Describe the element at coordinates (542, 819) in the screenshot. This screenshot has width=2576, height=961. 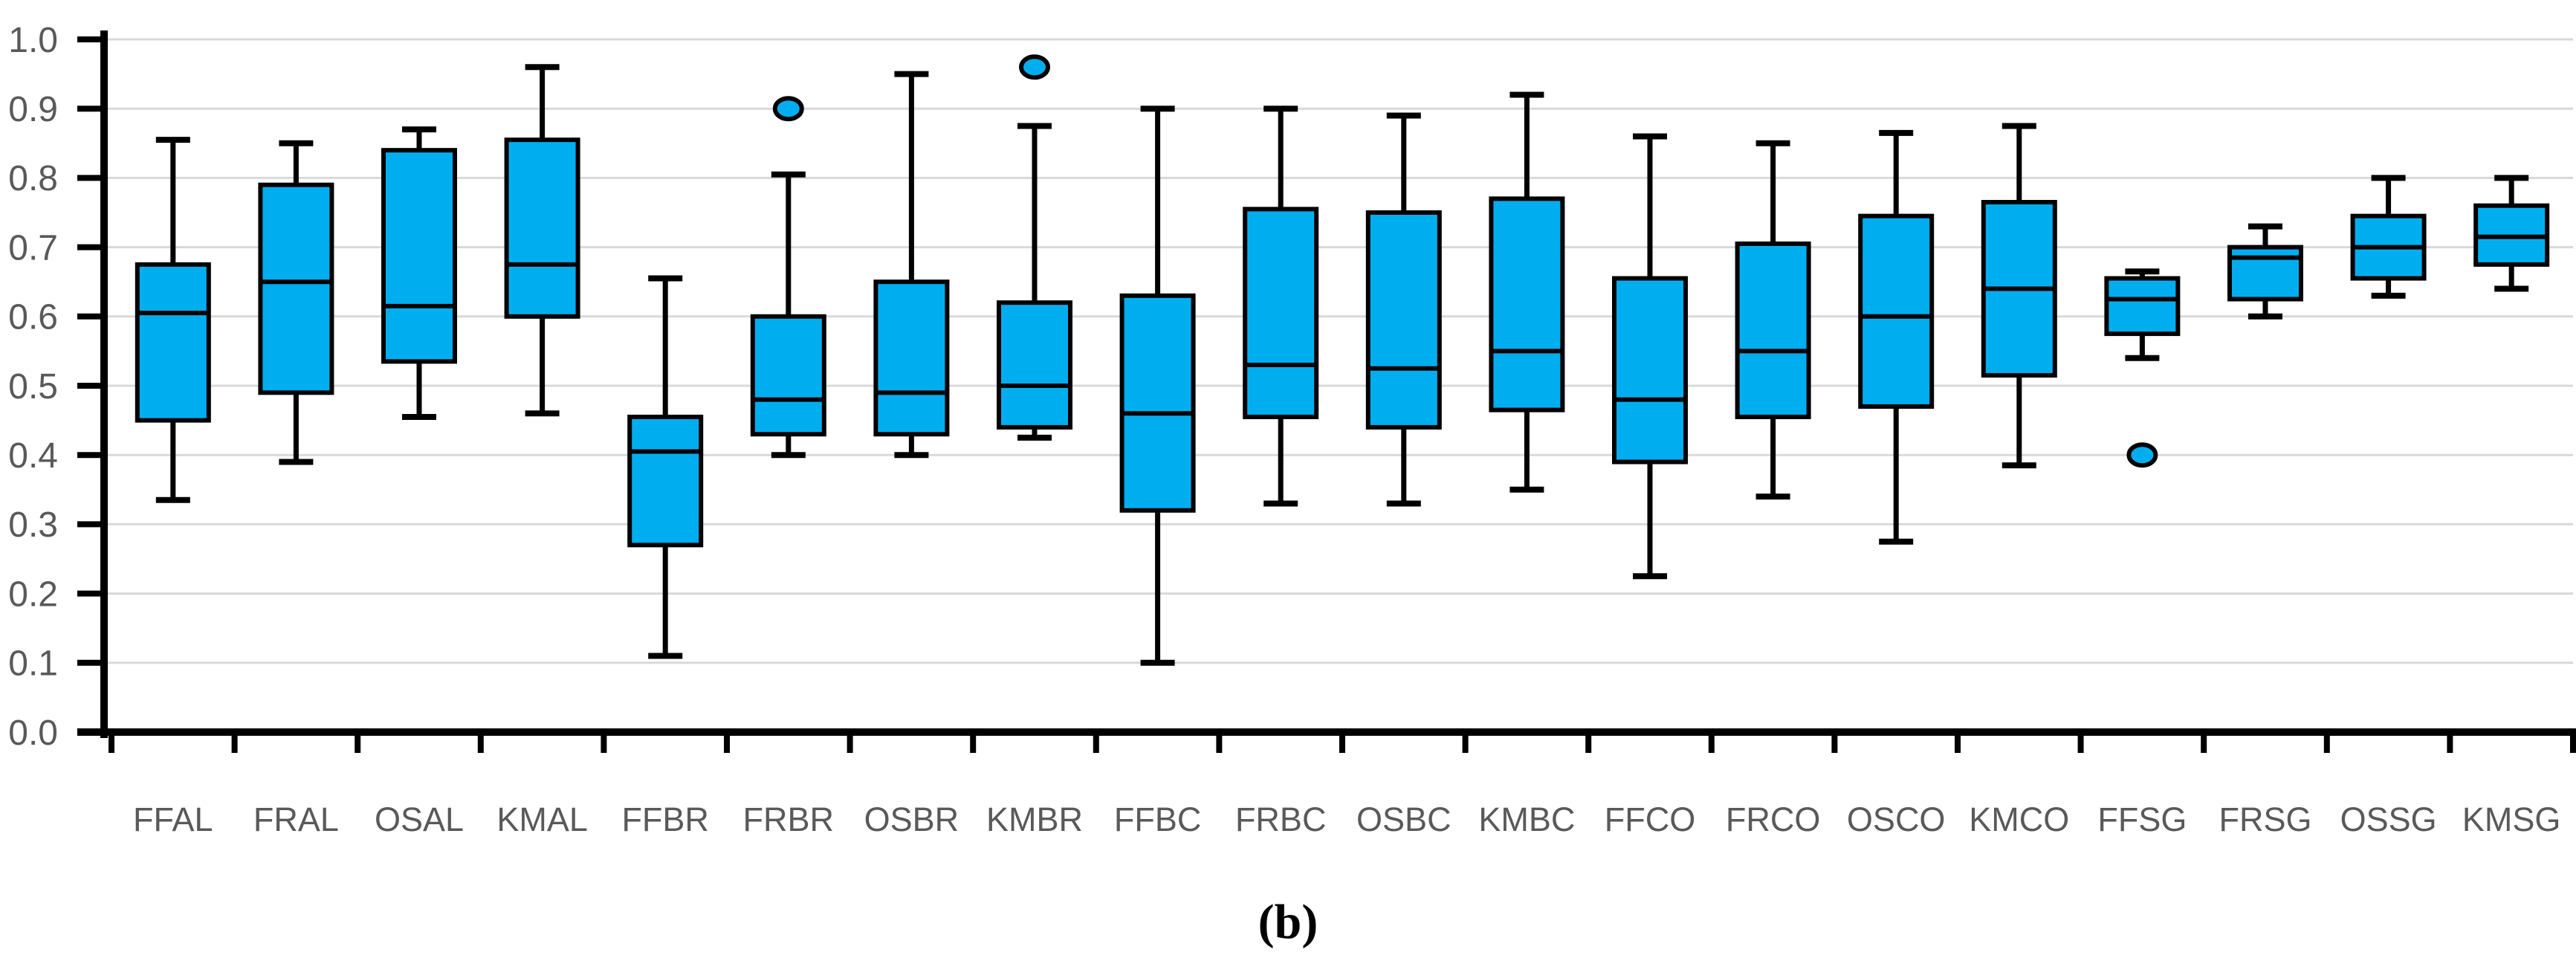
I see `x-category-label-KMAL: KMAL` at that location.